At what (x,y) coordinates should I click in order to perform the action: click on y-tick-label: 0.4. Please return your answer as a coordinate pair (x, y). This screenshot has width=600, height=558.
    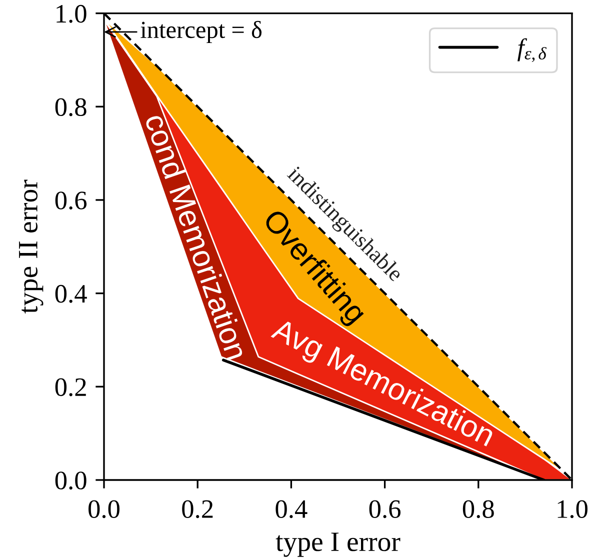
    Looking at the image, I should click on (71, 293).